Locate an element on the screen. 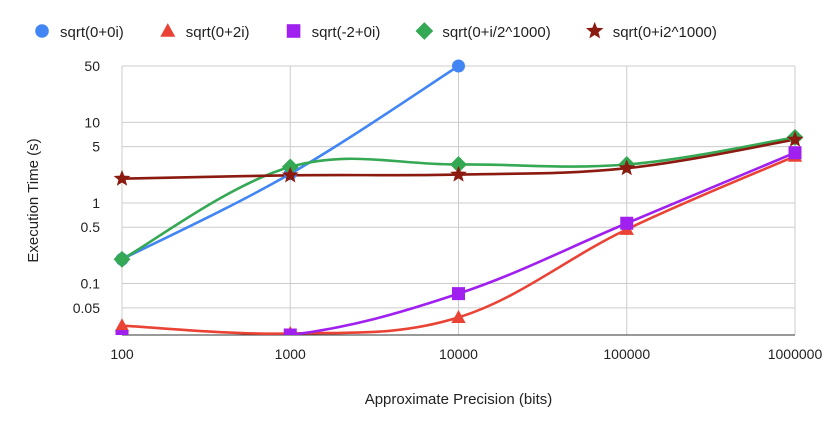  legend-item: sqrt(-2+0i) is located at coordinates (333, 32).